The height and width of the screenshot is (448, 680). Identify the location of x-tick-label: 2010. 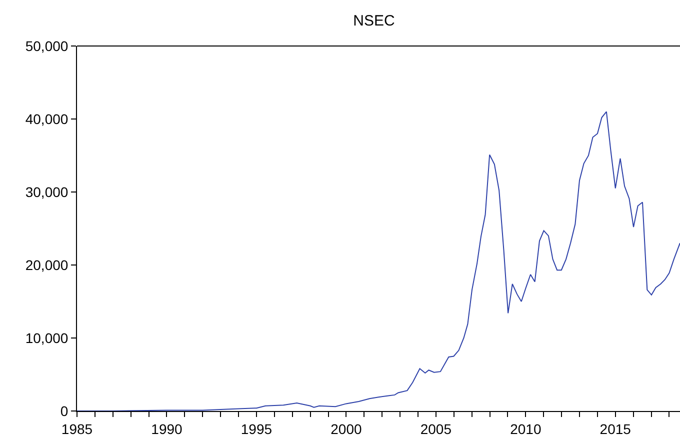
(526, 428).